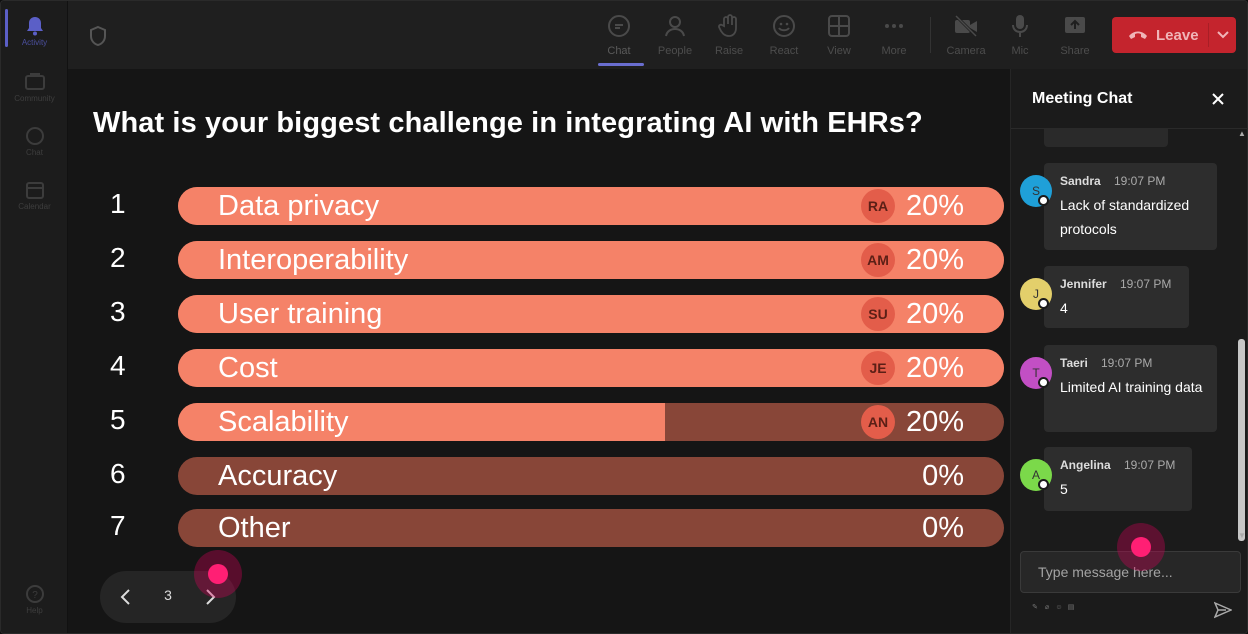 This screenshot has height=634, width=1248. Describe the element at coordinates (839, 37) in the screenshot. I see `toolbar-view-button: View` at that location.